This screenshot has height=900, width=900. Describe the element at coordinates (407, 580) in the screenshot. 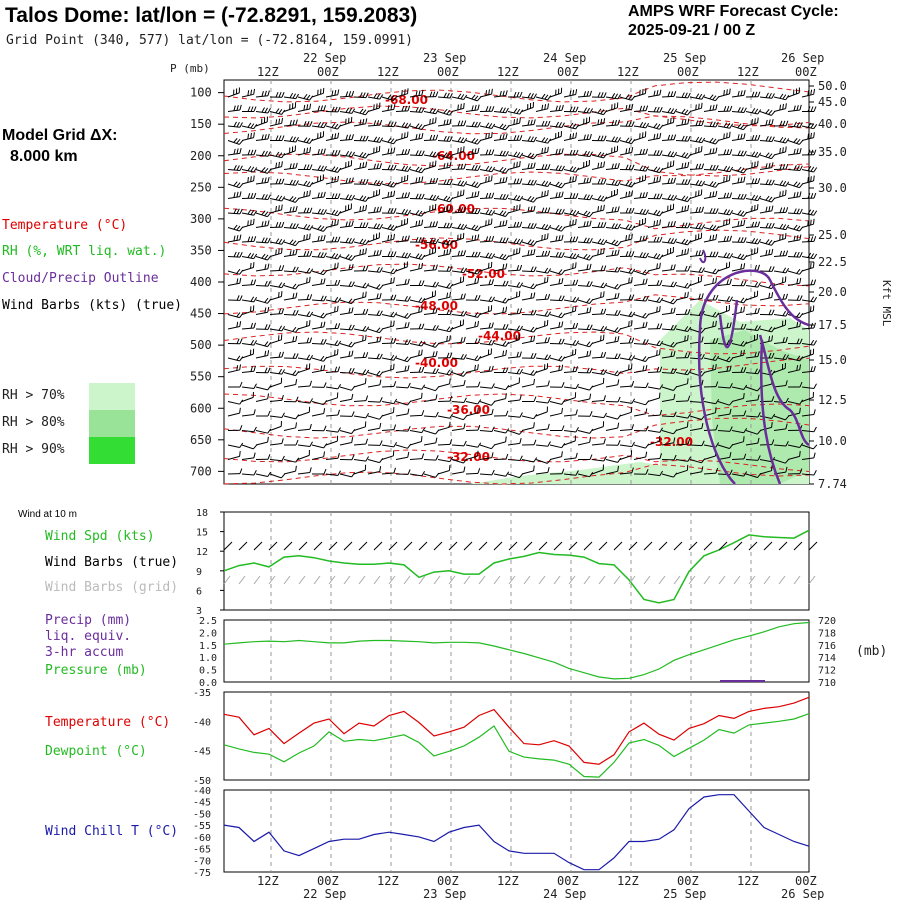

I see `wind-barb-grid` at that location.